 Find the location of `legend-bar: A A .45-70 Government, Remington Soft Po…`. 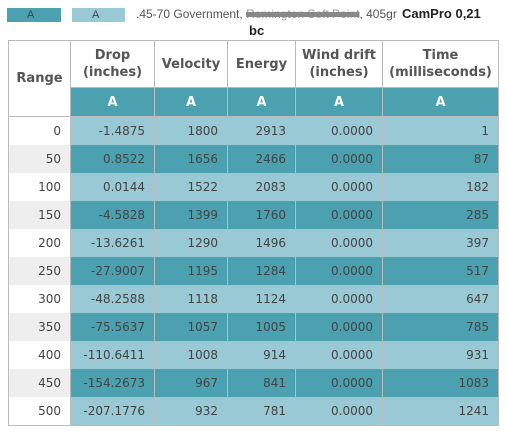

legend-bar: A A .45-70 Government, Remington Soft Po… is located at coordinates (253, 20).